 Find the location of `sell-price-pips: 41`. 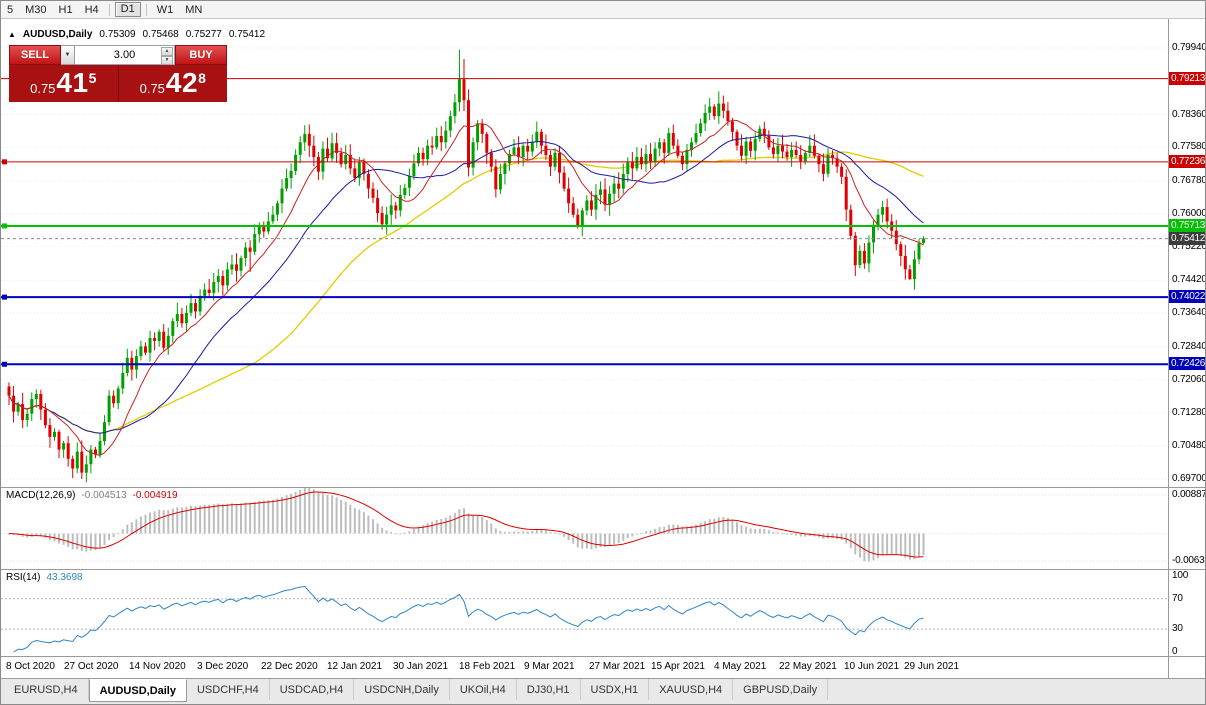

sell-price-pips: 41 is located at coordinates (72, 82).